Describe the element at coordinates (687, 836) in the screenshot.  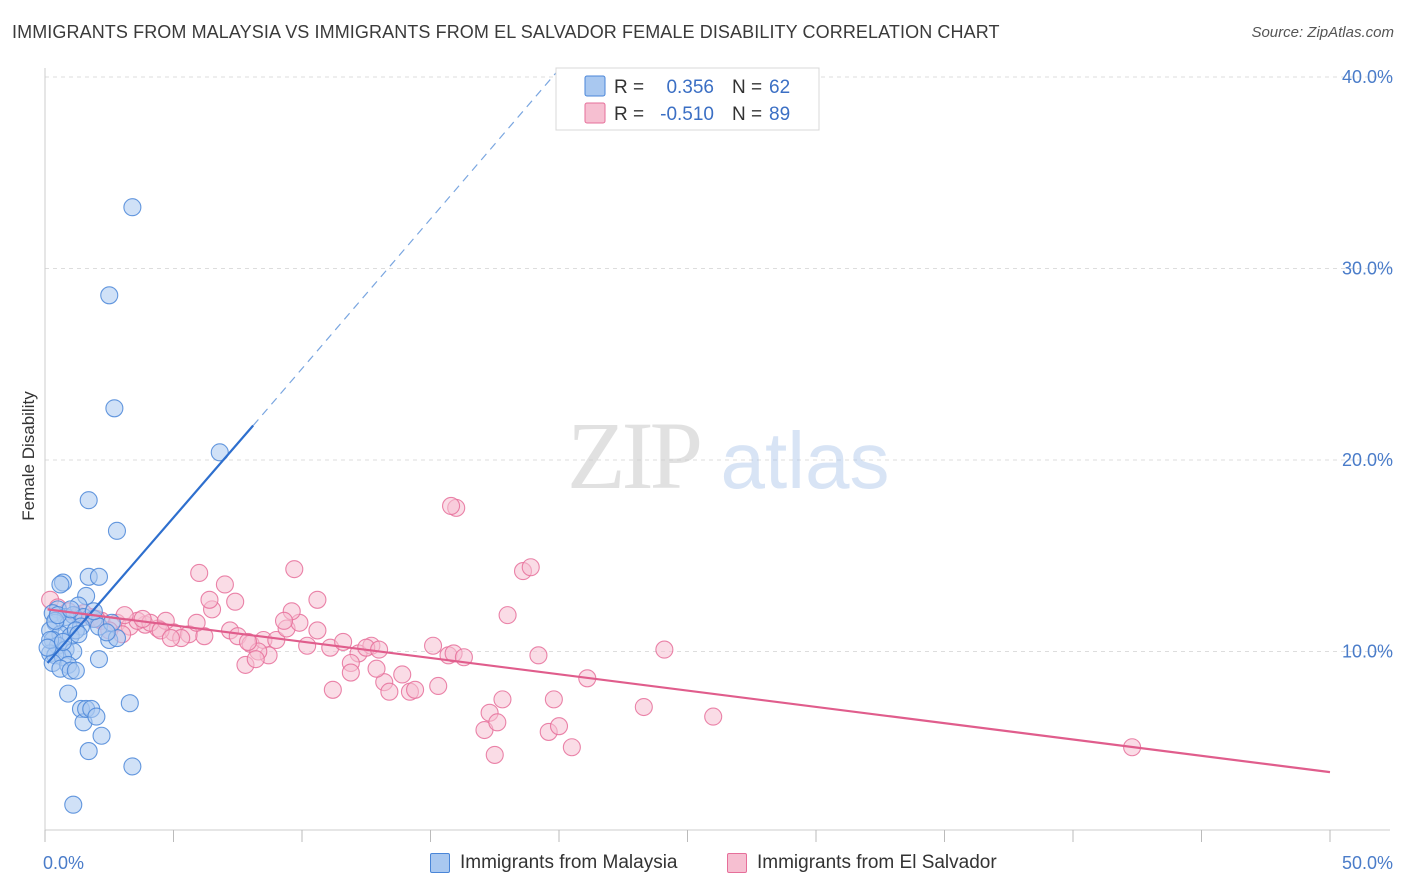
I see `x-axis-ticks` at that location.